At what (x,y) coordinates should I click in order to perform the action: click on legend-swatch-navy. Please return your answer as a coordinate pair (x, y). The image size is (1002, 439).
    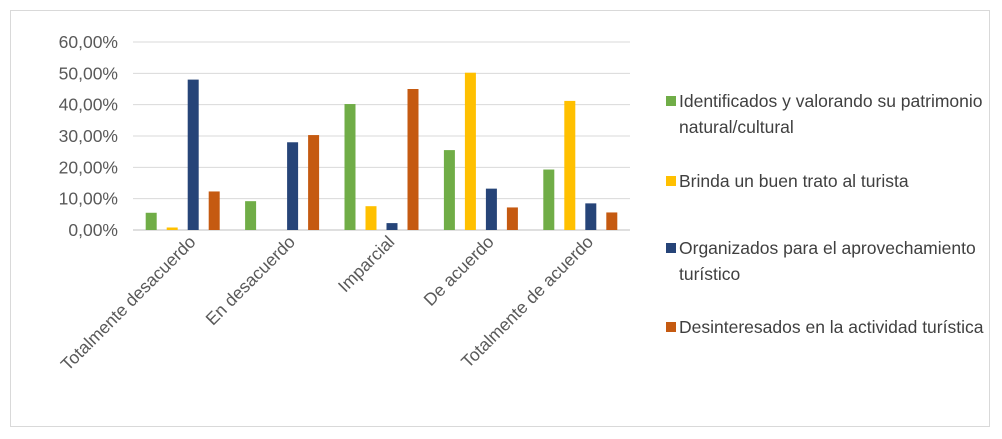
    Looking at the image, I should click on (671, 248).